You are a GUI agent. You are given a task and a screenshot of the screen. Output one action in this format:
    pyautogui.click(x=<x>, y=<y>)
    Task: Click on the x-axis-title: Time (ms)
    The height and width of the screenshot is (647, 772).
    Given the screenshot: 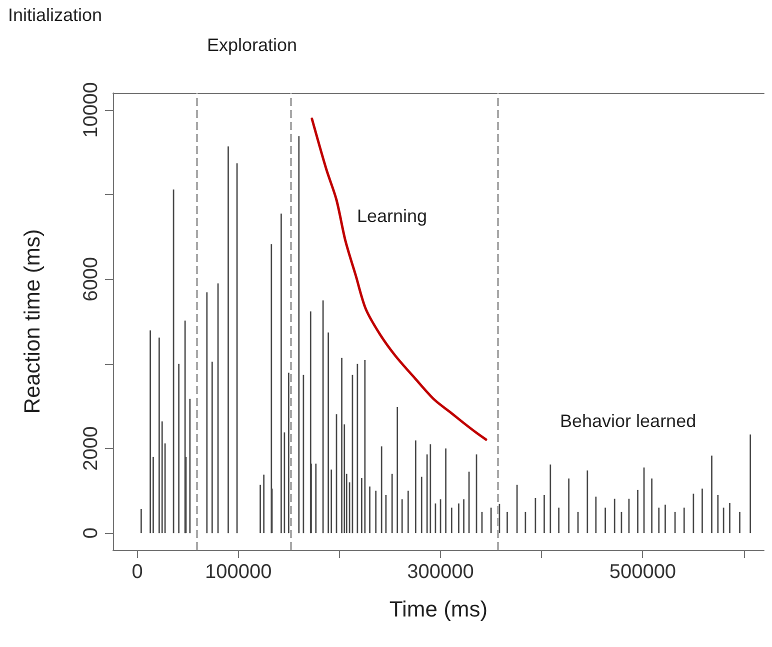 What is the action you would take?
    pyautogui.click(x=438, y=609)
    